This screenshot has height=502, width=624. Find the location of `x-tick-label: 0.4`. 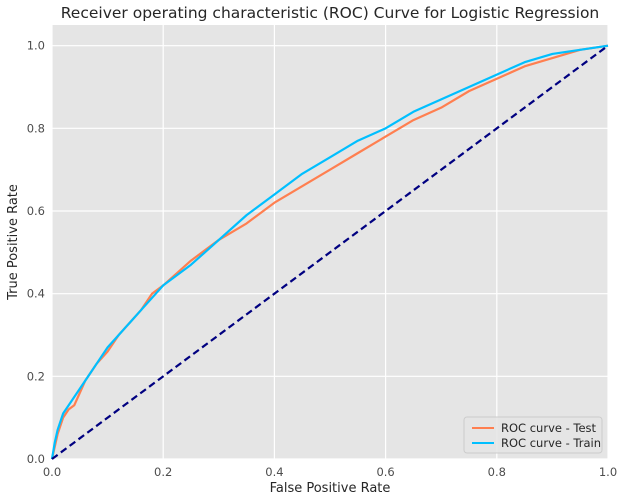

x-tick-label: 0.4 is located at coordinates (274, 472).